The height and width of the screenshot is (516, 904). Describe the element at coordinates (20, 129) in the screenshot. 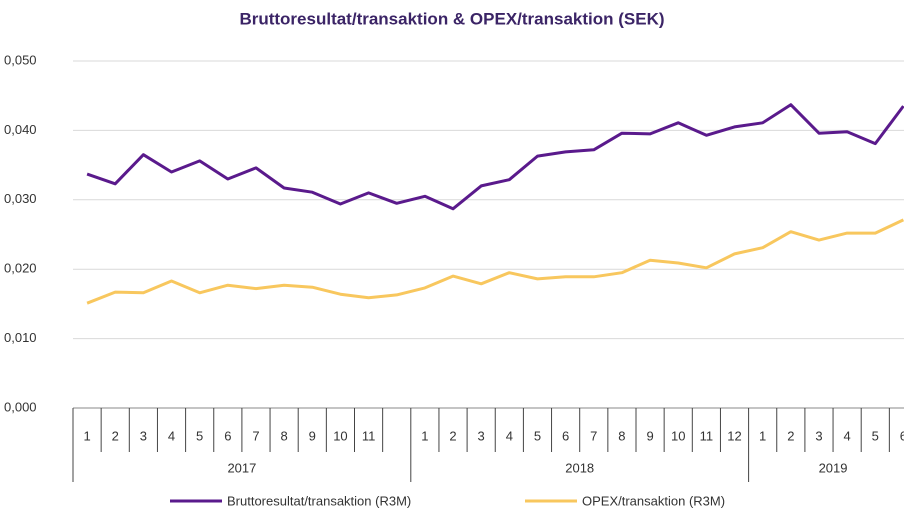

I see `y-tick-label: 0,040` at that location.